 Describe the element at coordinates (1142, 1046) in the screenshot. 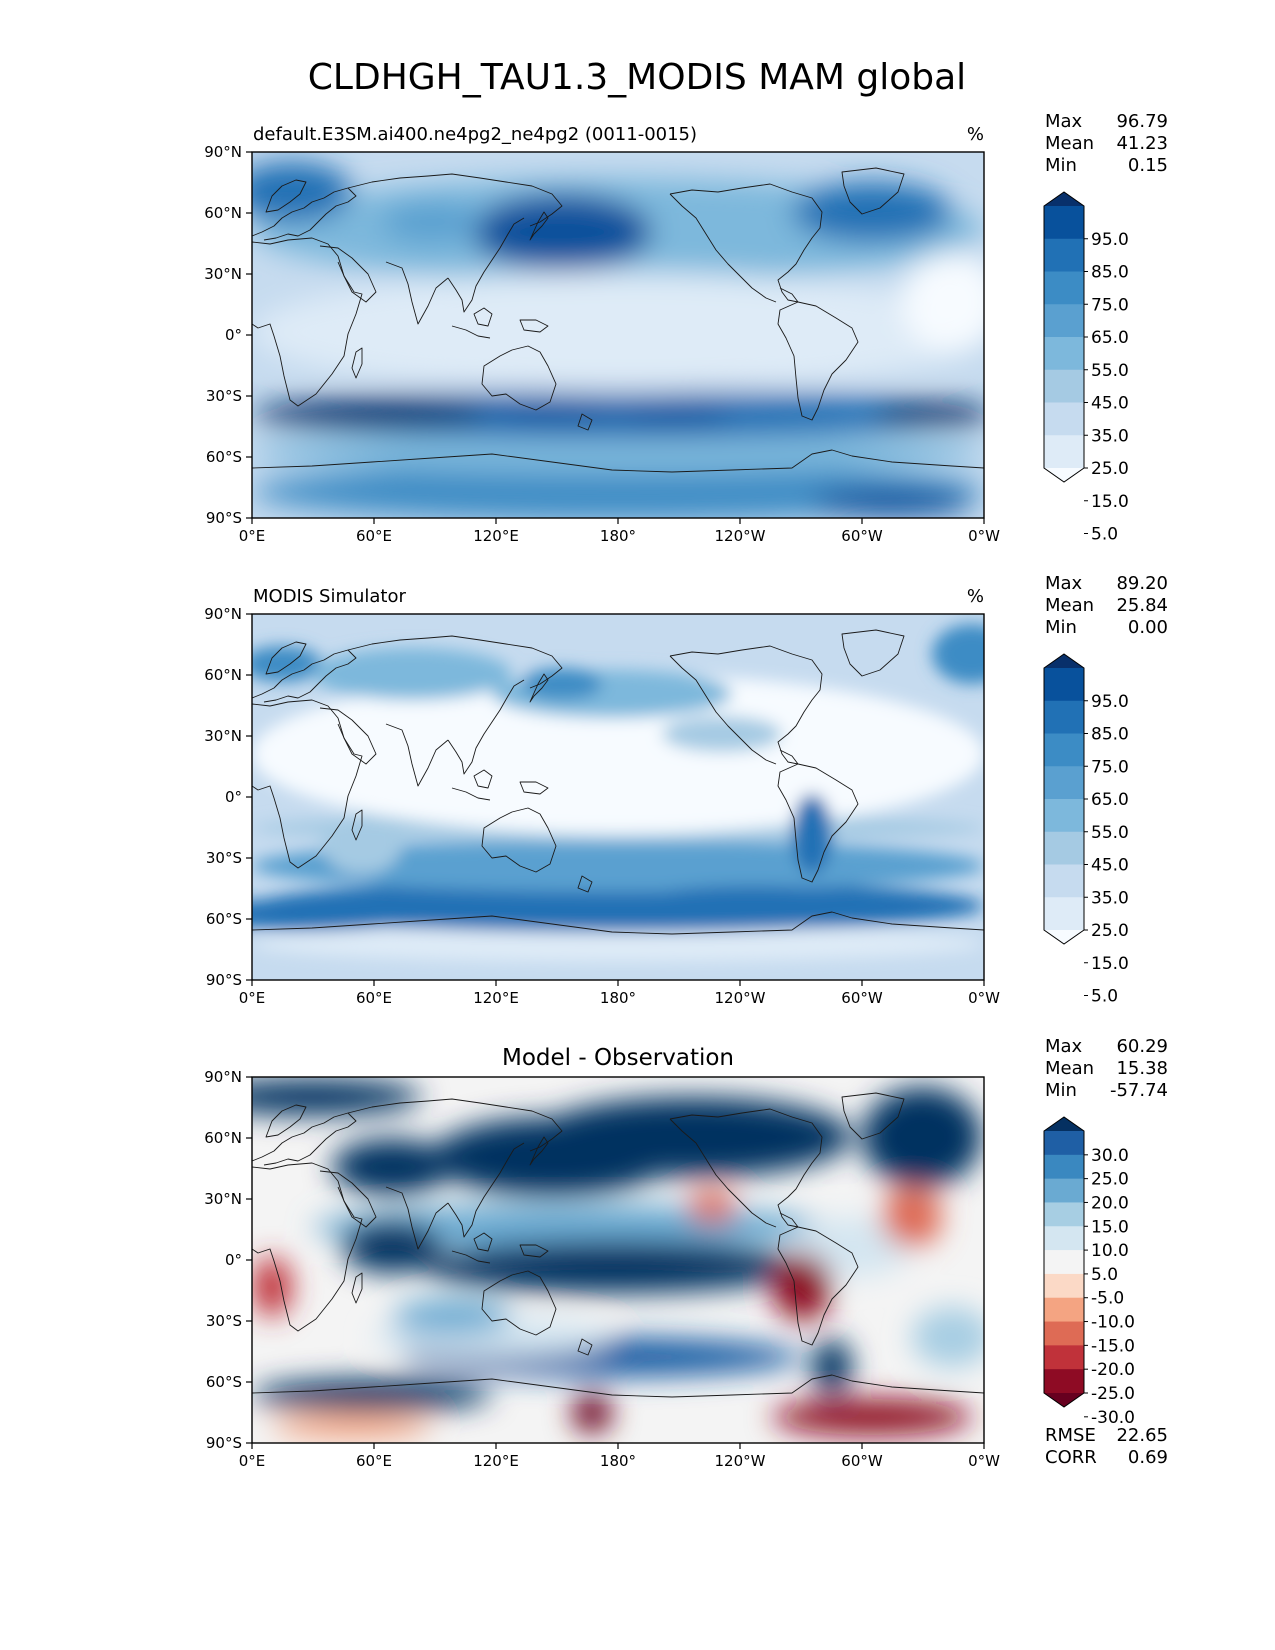

I see `stat-value: 60.29` at that location.